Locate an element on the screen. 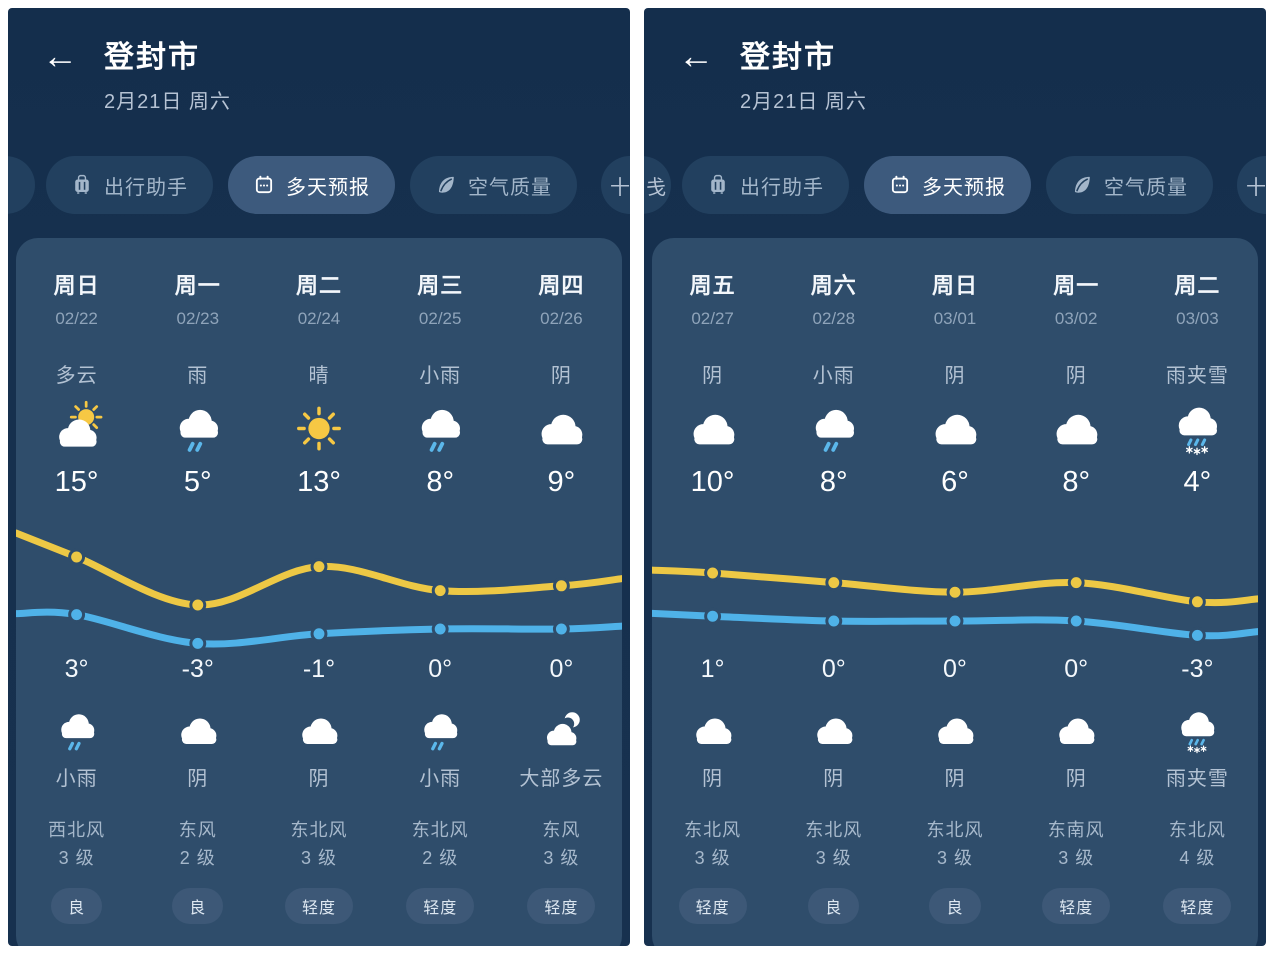 The height and width of the screenshot is (960, 1280). wind-direction: 西北风 is located at coordinates (77, 830).